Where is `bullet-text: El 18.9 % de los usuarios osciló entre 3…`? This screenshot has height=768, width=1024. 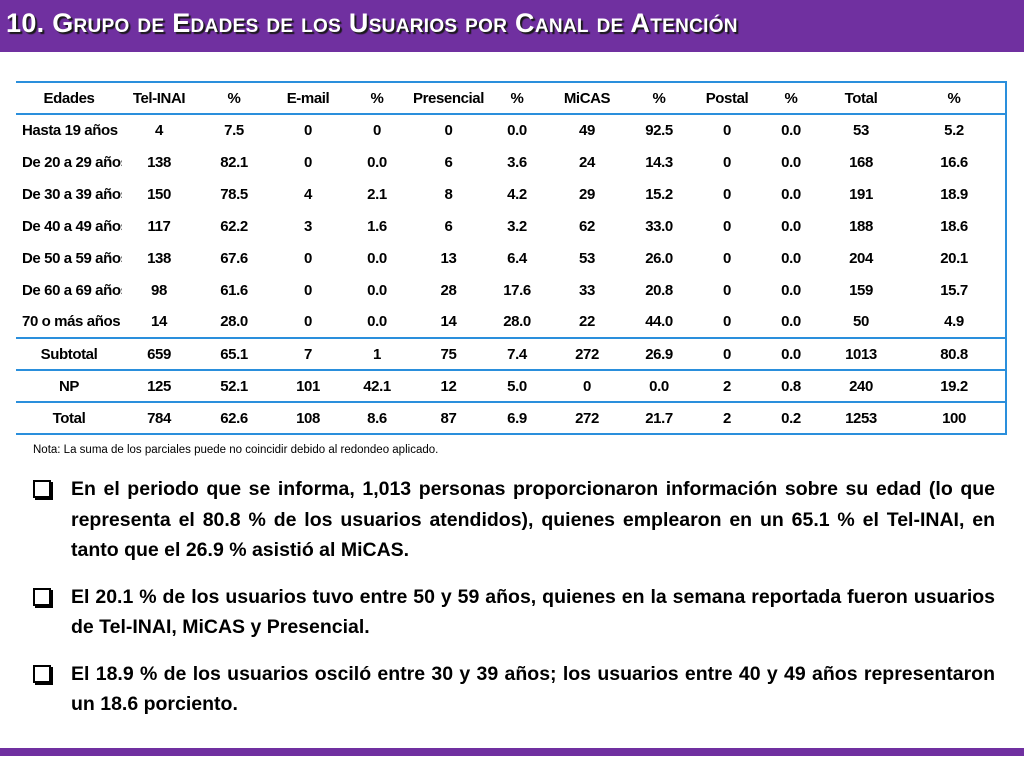 bullet-text: El 18.9 % de los usuarios osciló entre 3… is located at coordinates (533, 689).